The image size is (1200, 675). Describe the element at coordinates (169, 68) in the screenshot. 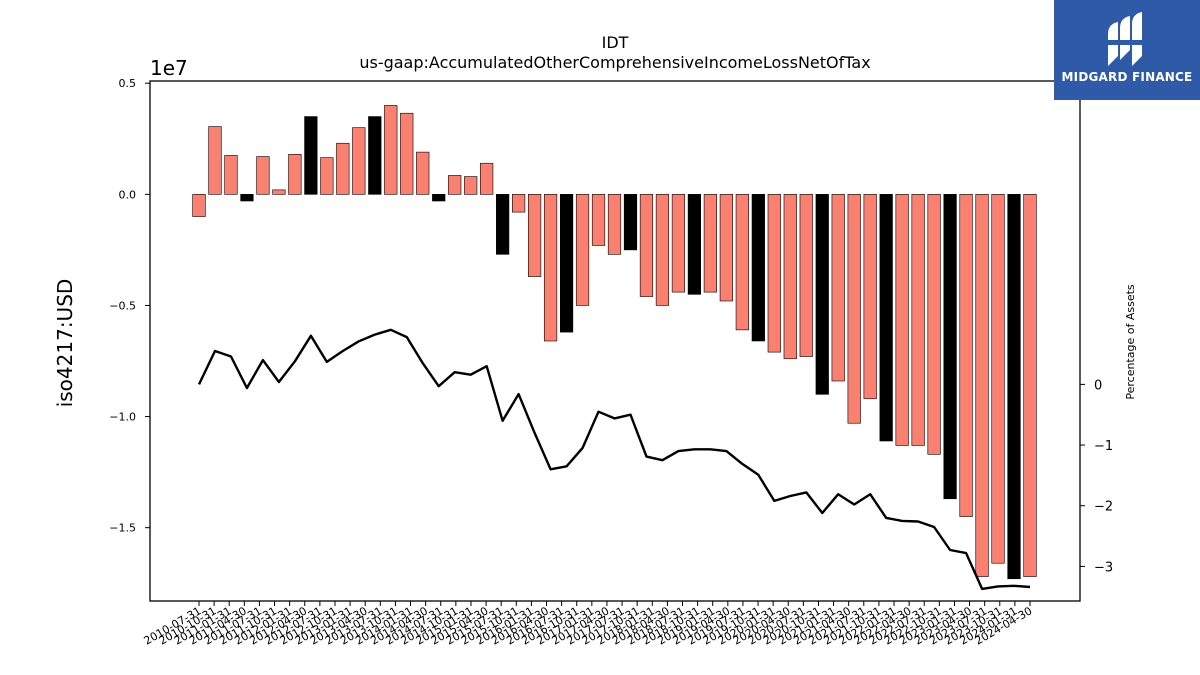

I see `y-offset-label: 1e7` at that location.